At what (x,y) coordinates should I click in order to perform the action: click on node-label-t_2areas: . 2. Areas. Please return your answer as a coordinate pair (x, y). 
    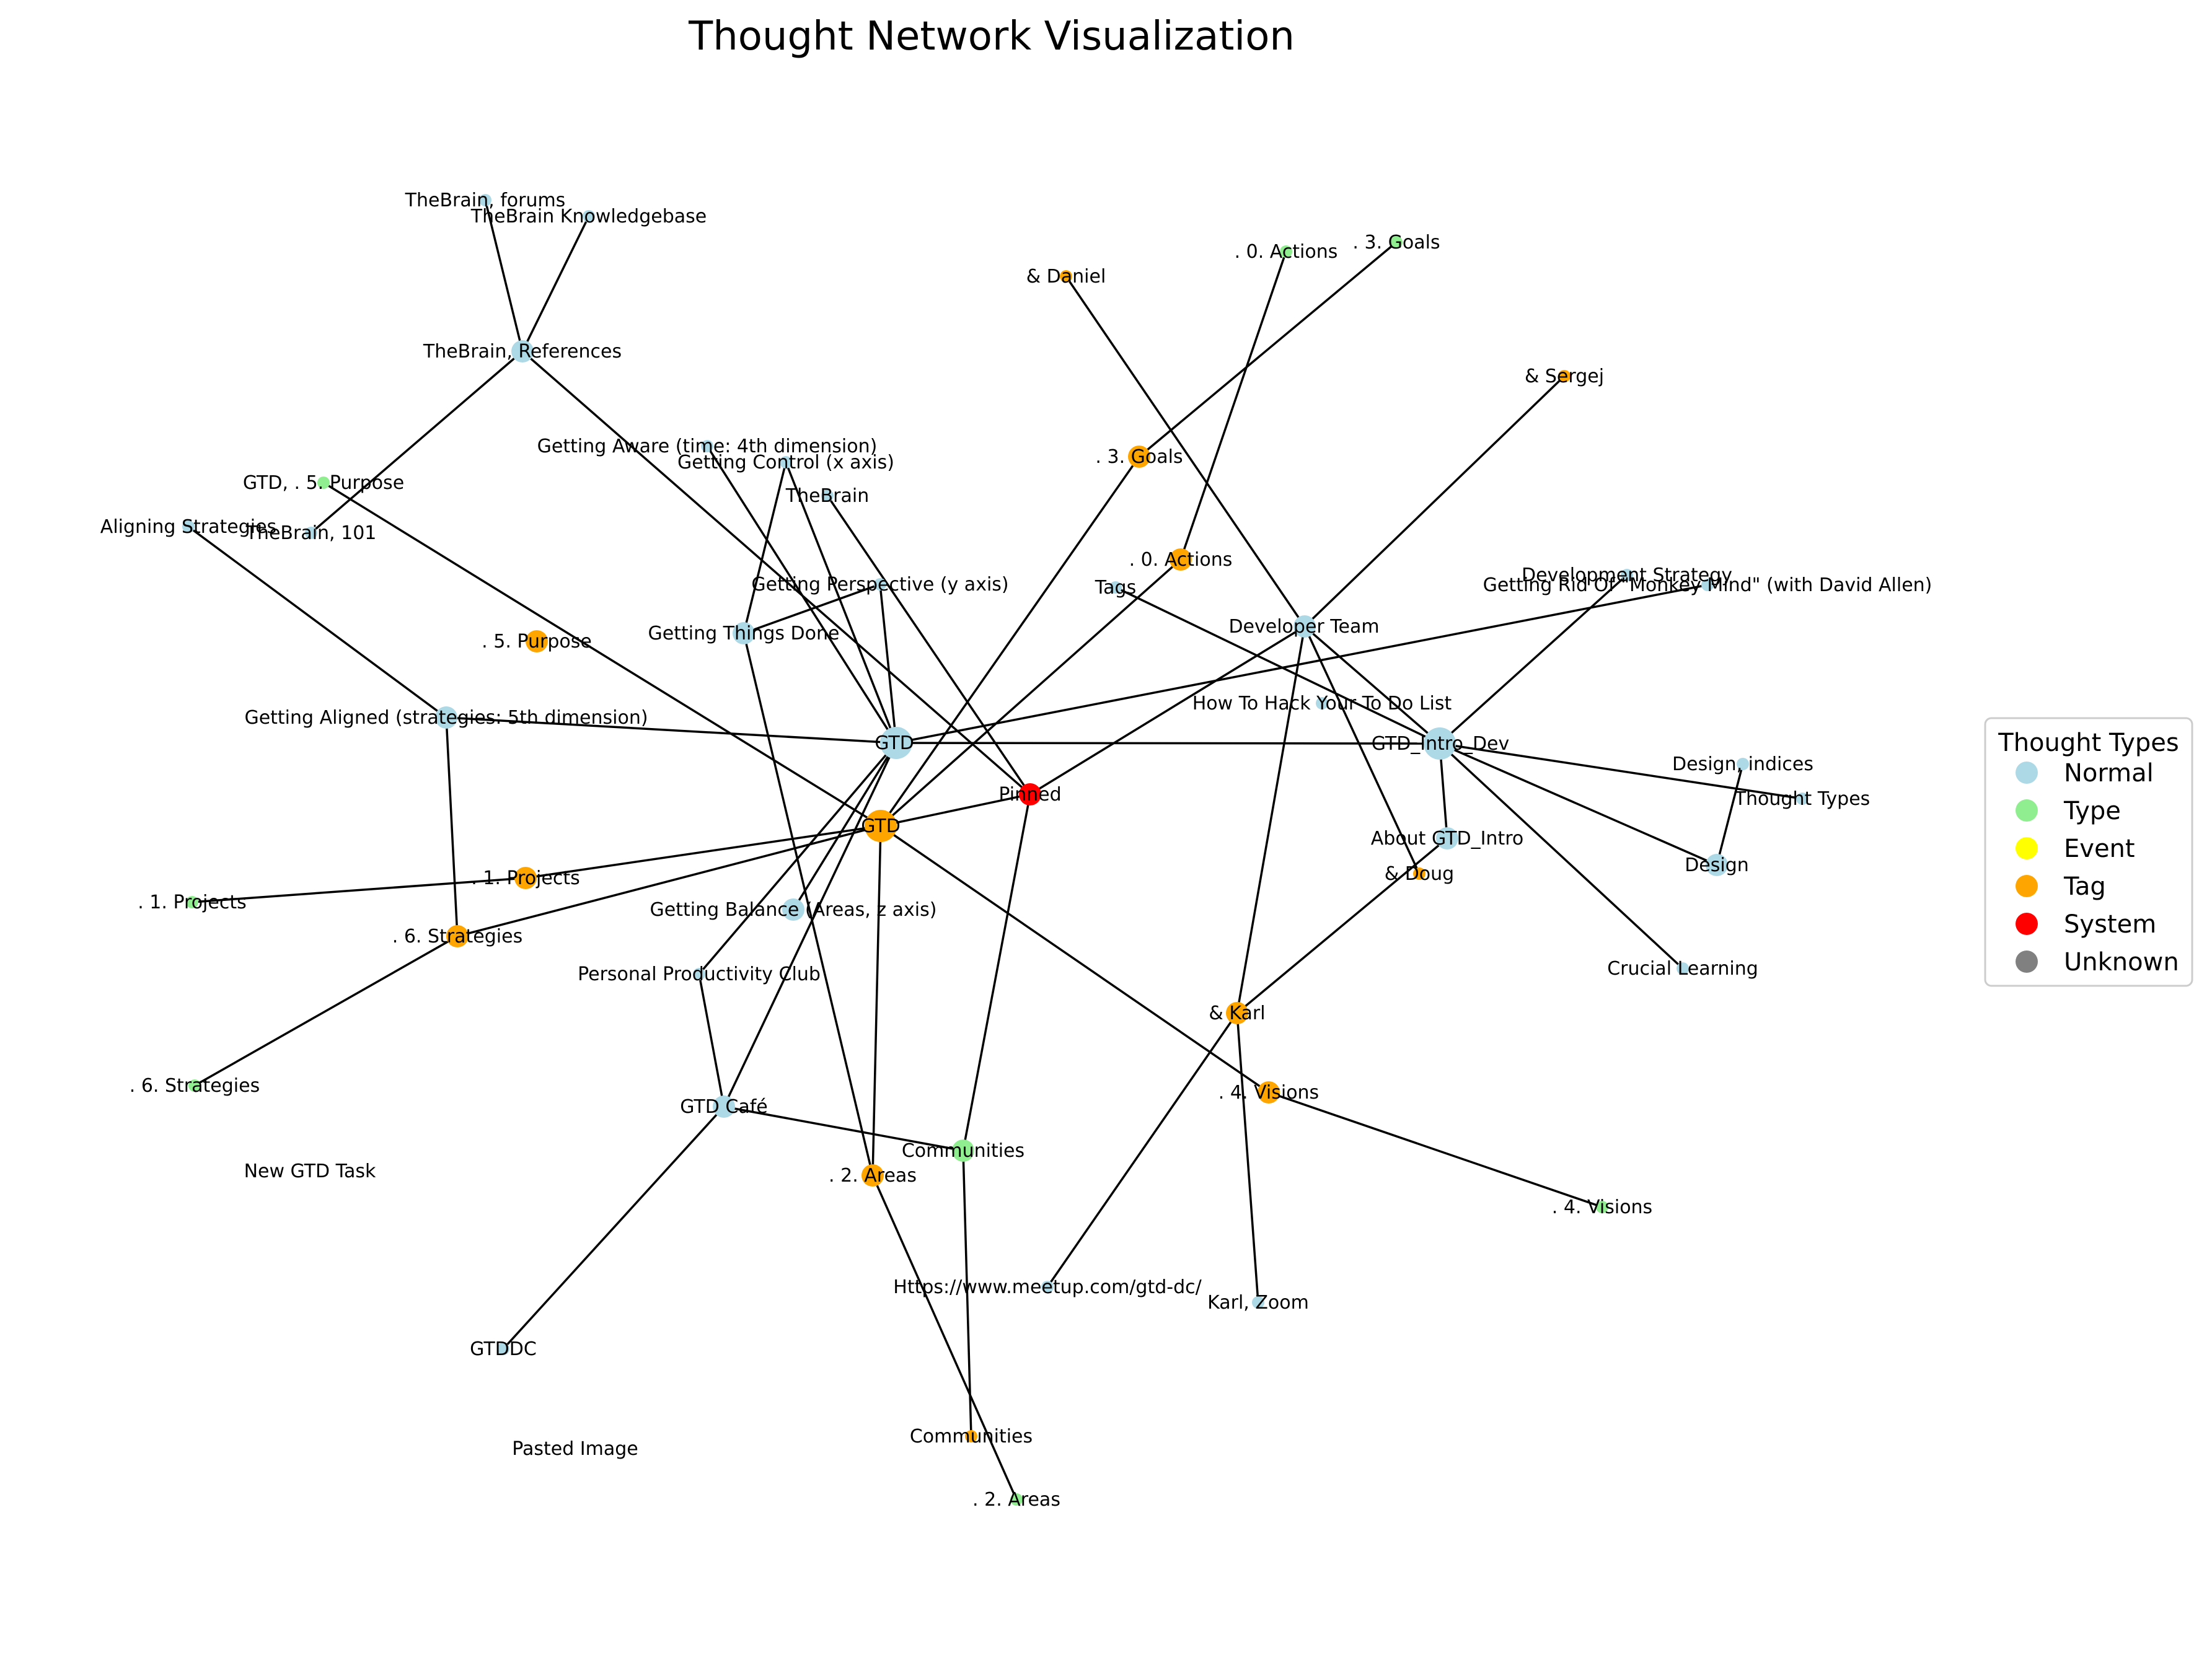
    Looking at the image, I should click on (873, 1176).